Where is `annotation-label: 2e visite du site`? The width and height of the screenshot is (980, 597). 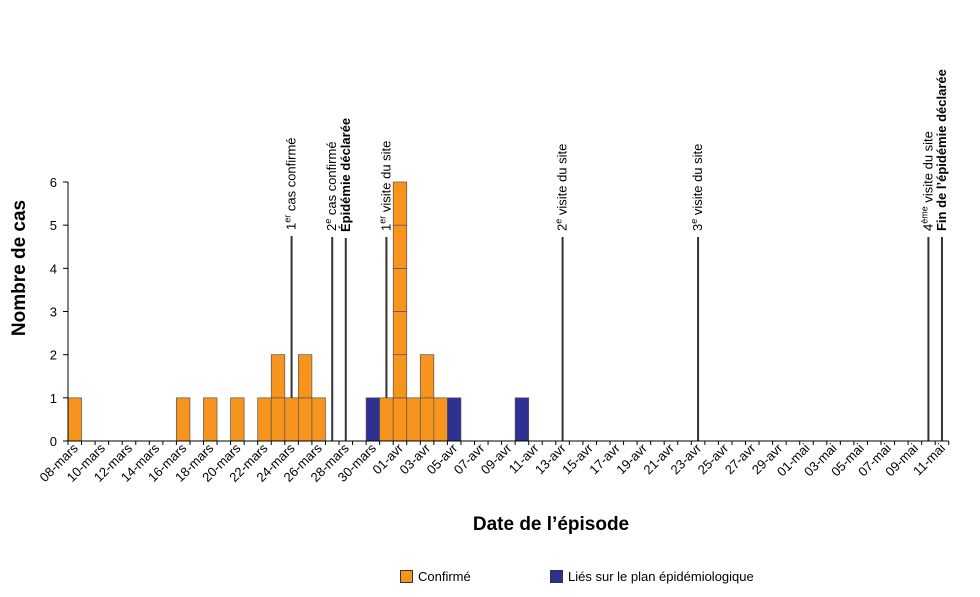 annotation-label: 2e visite du site is located at coordinates (562, 187).